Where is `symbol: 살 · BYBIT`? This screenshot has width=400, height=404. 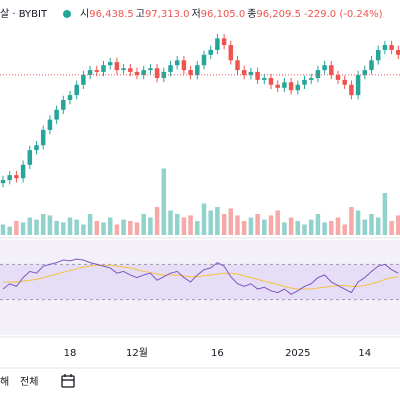 symbol: 살 · BYBIT is located at coordinates (24, 14).